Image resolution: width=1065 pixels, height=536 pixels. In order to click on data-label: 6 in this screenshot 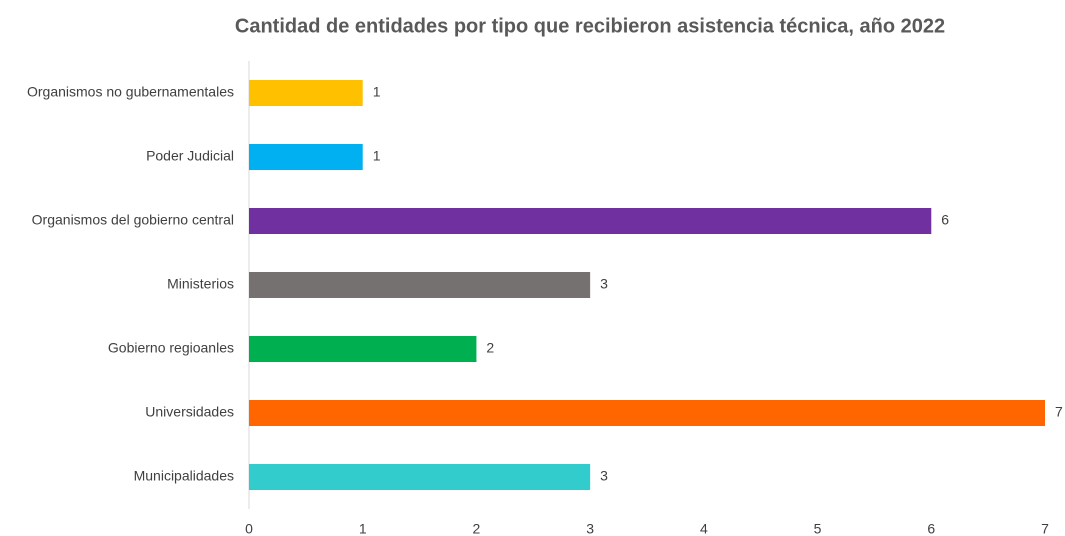, I will do `click(945, 220)`.